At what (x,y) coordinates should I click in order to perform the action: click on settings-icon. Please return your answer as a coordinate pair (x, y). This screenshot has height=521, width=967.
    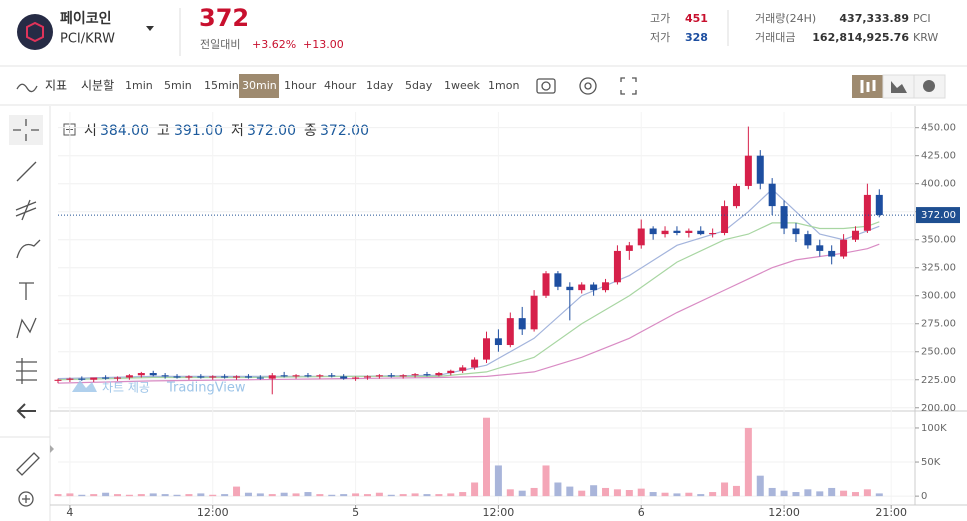
    Looking at the image, I should click on (588, 86).